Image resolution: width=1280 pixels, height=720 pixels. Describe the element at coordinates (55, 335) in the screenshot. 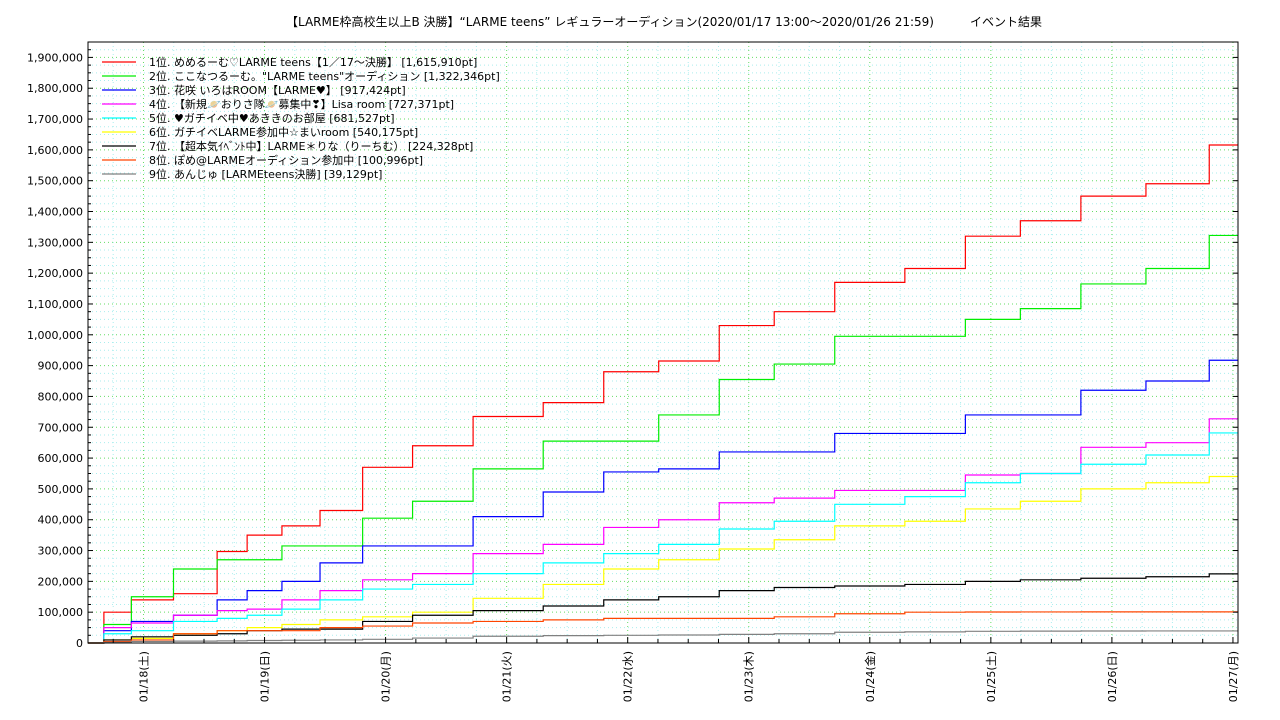

I see `y-tick-label: 1,000,000` at that location.